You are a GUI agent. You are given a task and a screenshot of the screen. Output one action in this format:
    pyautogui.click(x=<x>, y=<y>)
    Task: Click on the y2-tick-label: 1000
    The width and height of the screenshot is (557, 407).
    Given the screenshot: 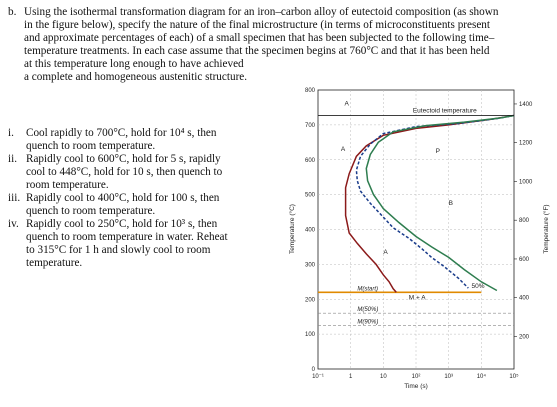 What is the action you would take?
    pyautogui.click(x=526, y=182)
    